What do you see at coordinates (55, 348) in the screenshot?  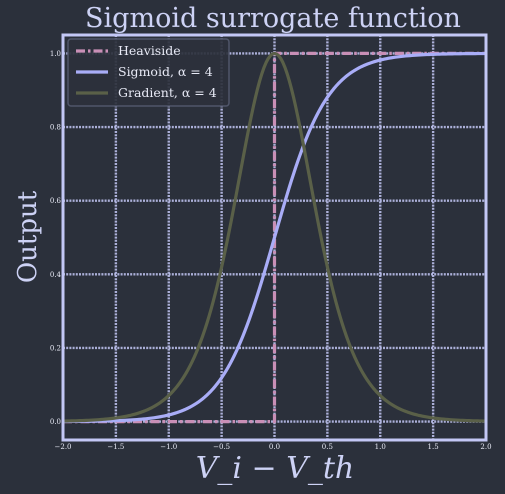 I see `y-tick-label-1: 0.2` at bounding box center [55, 348].